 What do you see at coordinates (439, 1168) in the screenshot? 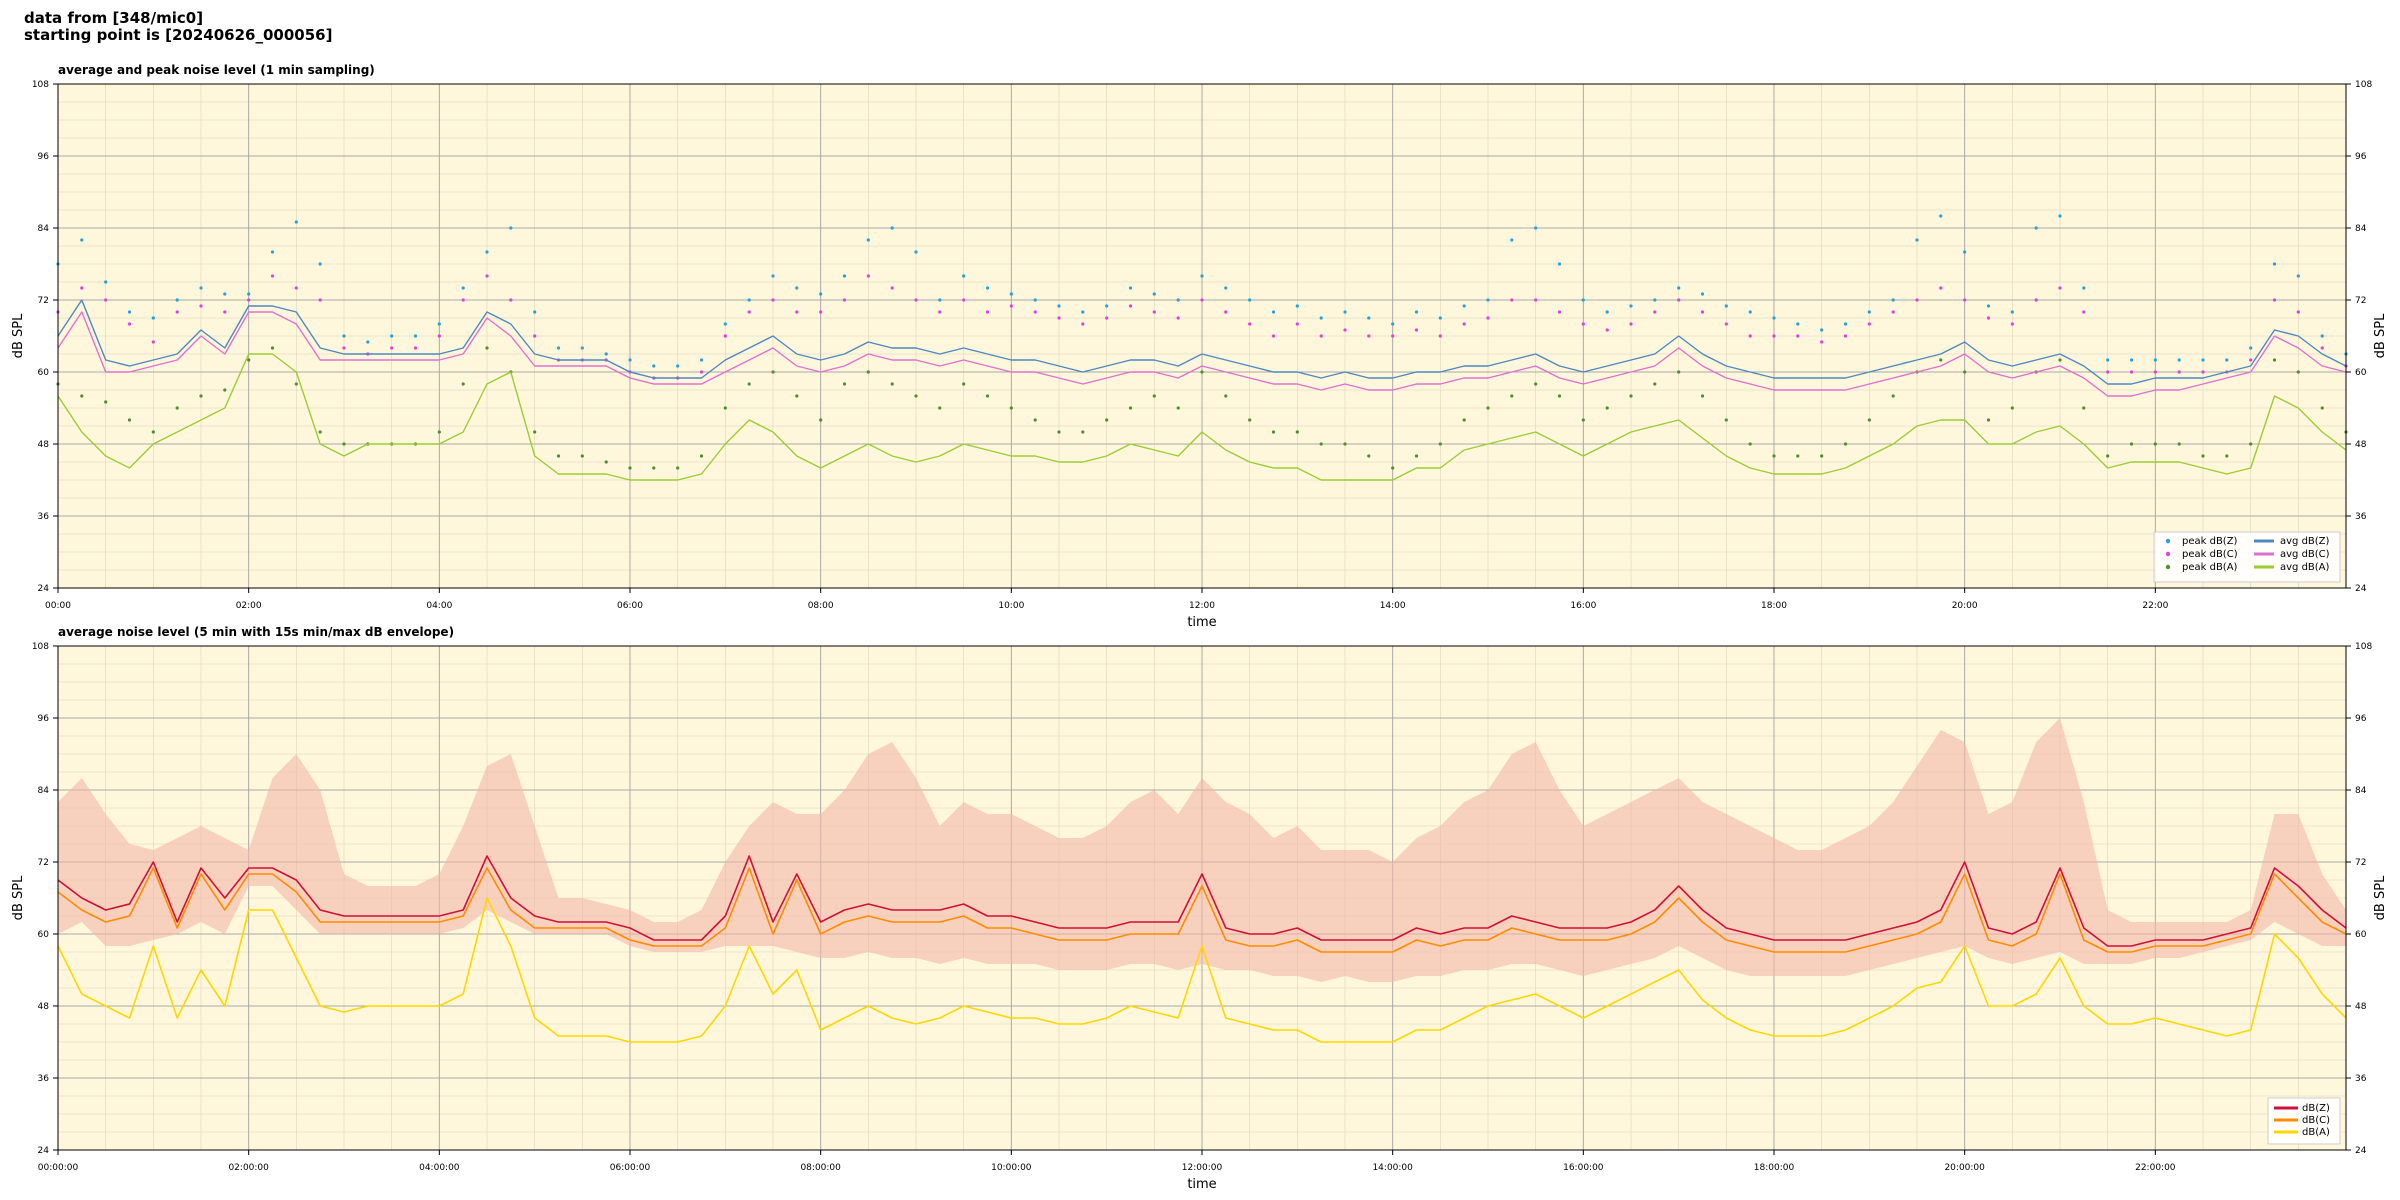
I see `x-tick-label: 04:00:00` at bounding box center [439, 1168].